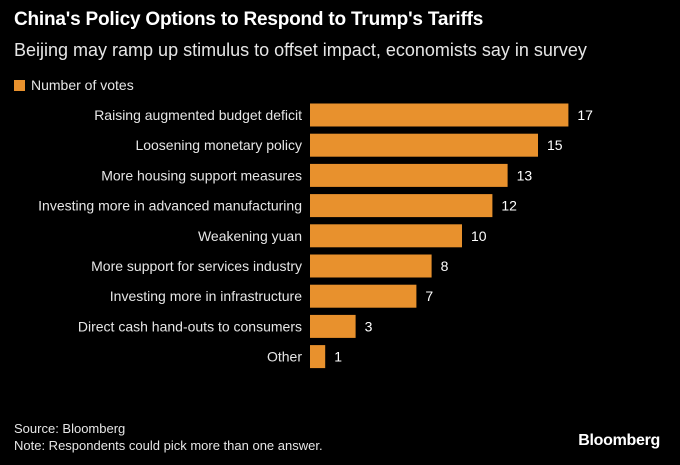 The height and width of the screenshot is (465, 680). Describe the element at coordinates (190, 326) in the screenshot. I see `category-label: Direct cash hand-outs to consumers` at that location.